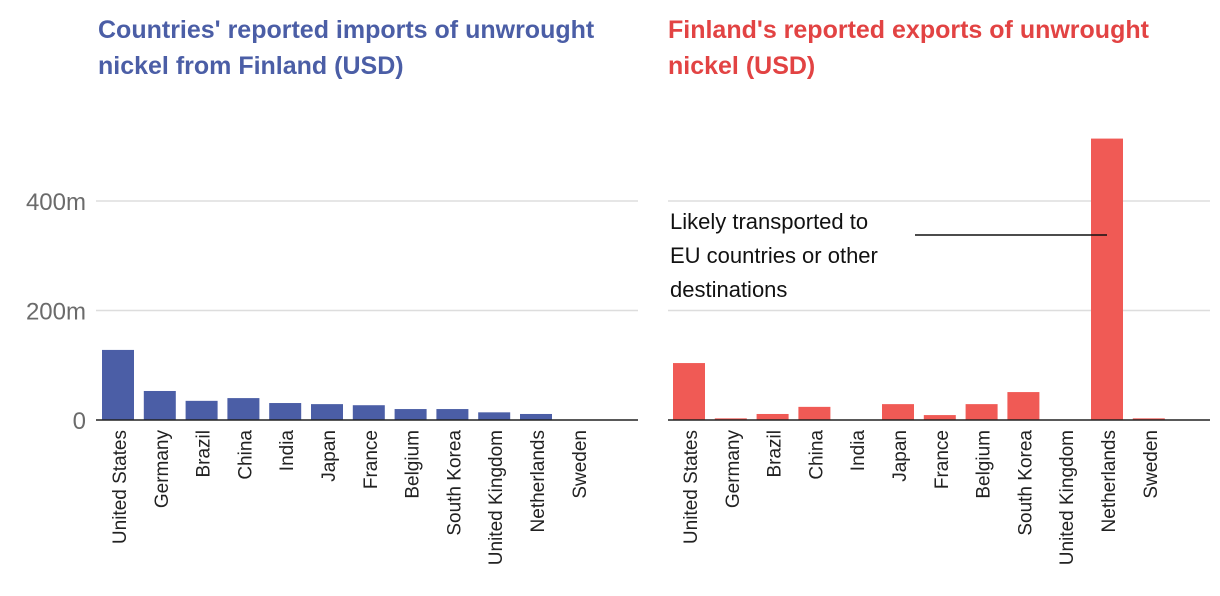 The image size is (1220, 596). What do you see at coordinates (984, 464) in the screenshot?
I see `right-category-label: Belgium` at bounding box center [984, 464].